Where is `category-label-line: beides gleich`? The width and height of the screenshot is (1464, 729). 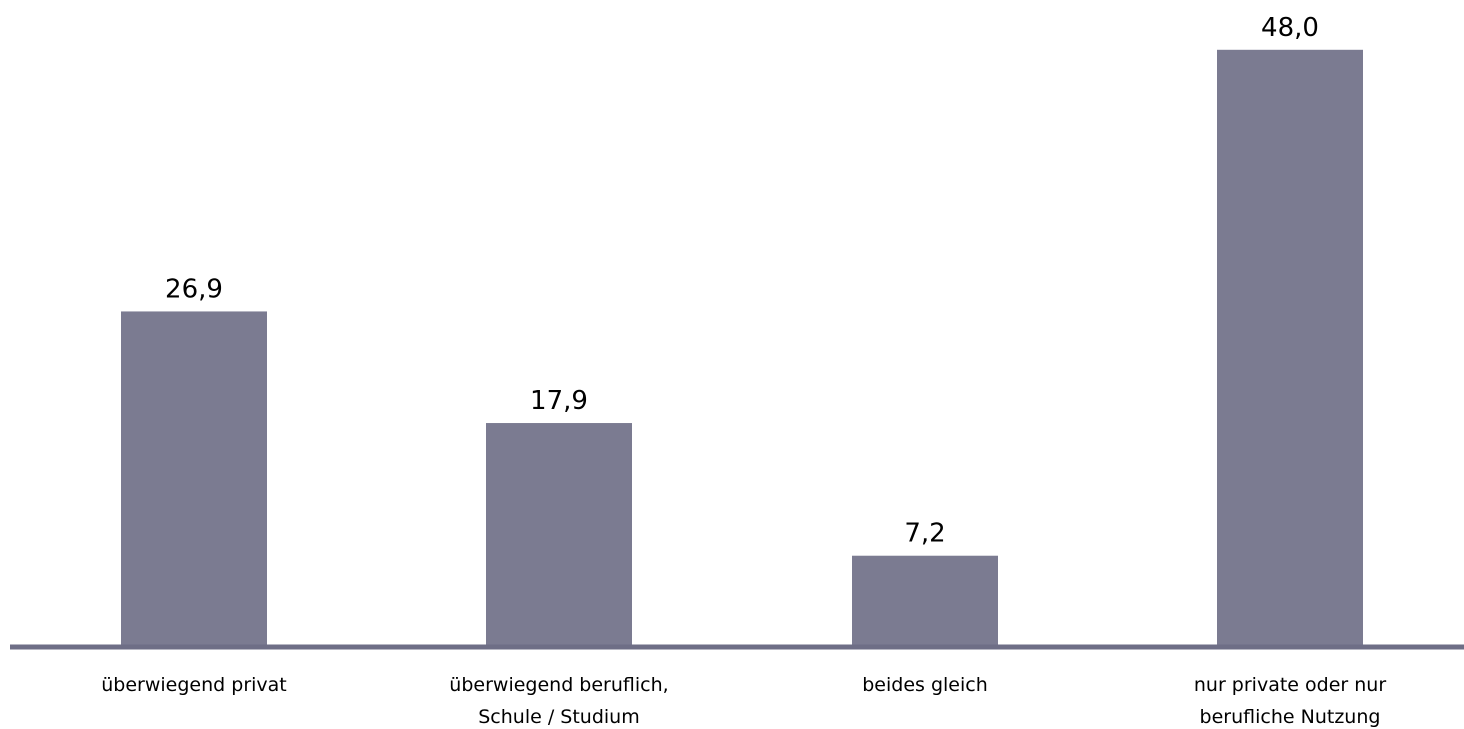 category-label-line: beides gleich is located at coordinates (925, 685).